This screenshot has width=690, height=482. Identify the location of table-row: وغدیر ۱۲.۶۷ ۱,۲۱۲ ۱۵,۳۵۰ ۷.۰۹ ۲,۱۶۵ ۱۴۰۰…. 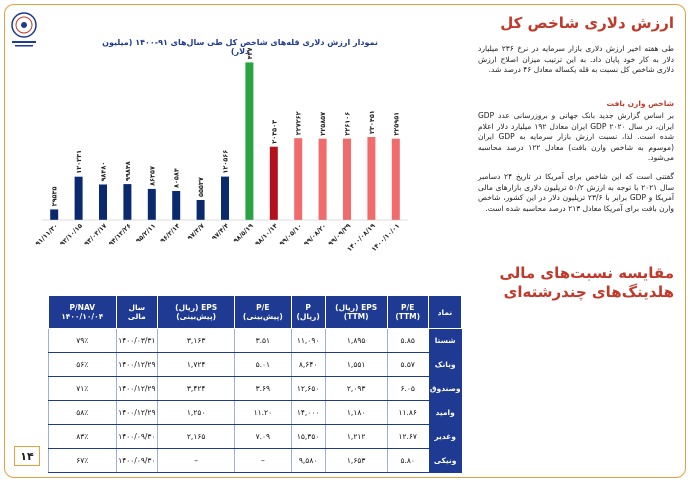
(255, 436).